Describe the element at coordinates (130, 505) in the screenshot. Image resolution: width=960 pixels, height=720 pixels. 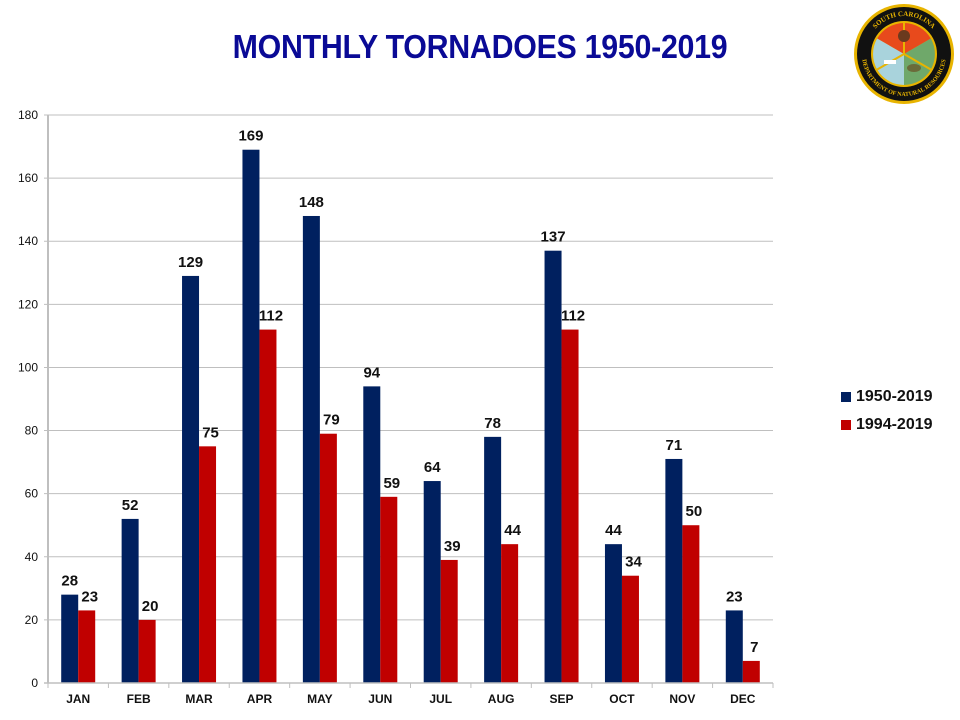
I see `data-label: 52` at that location.